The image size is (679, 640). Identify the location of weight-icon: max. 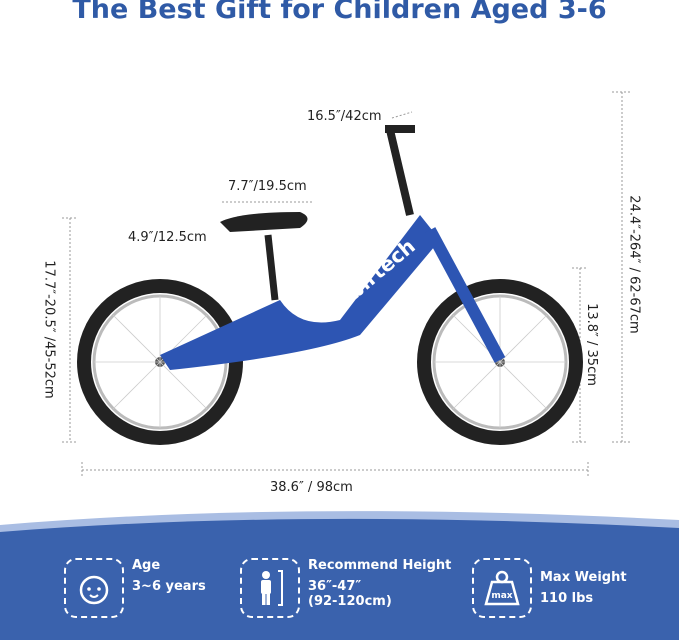
(502, 588).